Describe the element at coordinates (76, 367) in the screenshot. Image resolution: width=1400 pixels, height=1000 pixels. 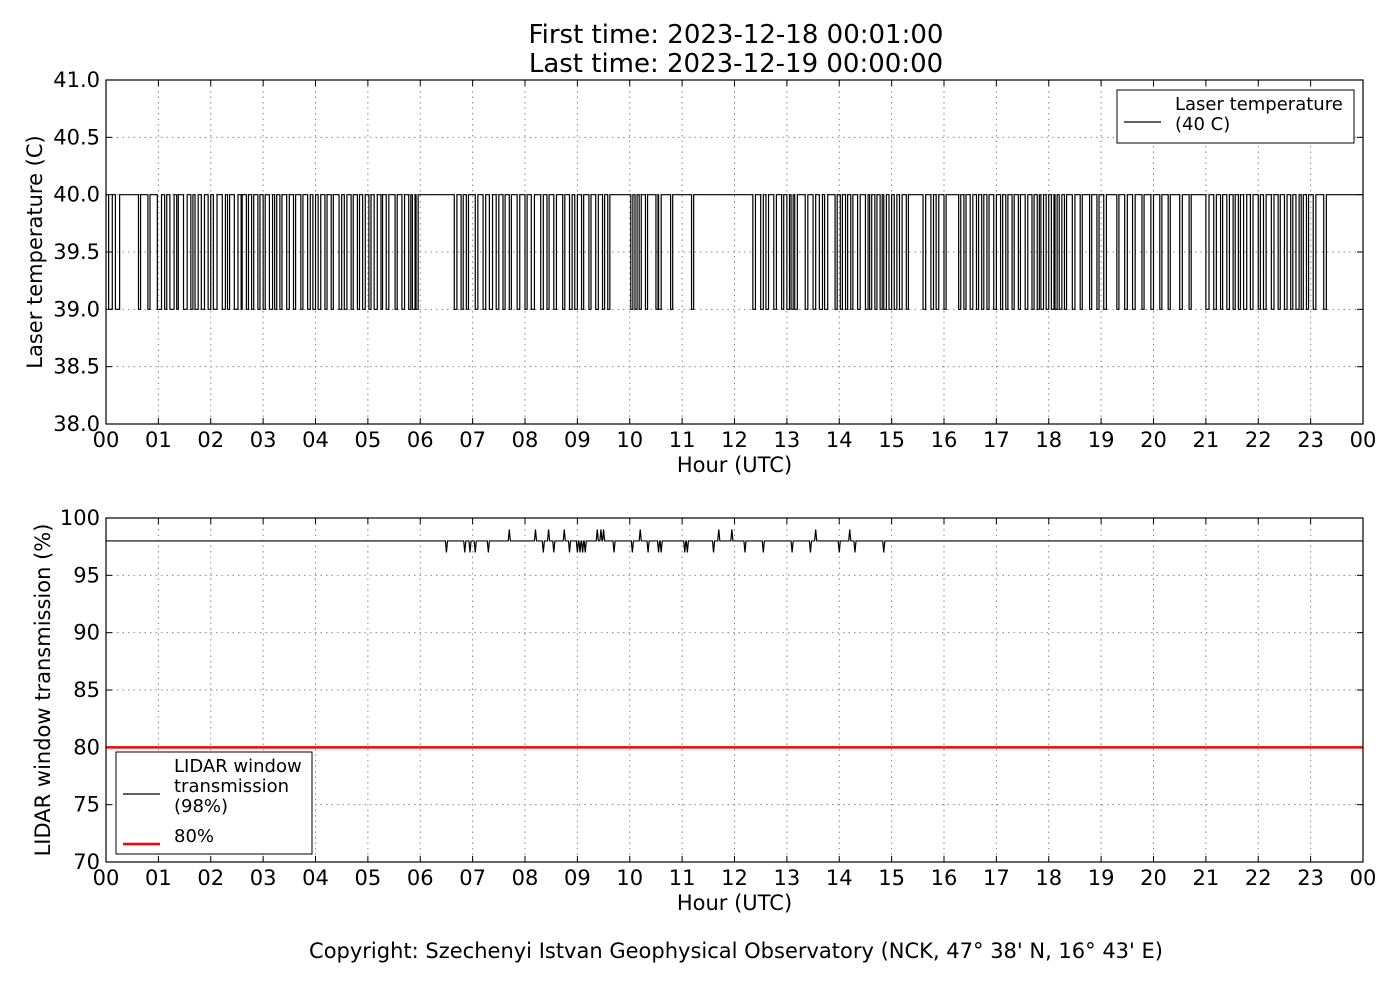
I see `y-tick-label: 38.5` at that location.